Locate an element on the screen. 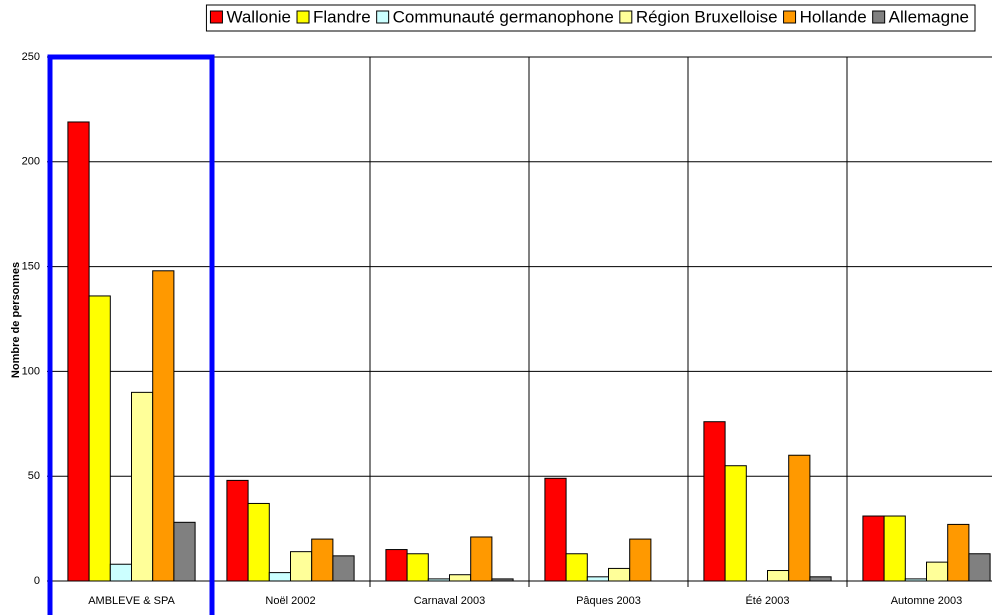  x-tick-label: Été 2003 is located at coordinates (767, 600).